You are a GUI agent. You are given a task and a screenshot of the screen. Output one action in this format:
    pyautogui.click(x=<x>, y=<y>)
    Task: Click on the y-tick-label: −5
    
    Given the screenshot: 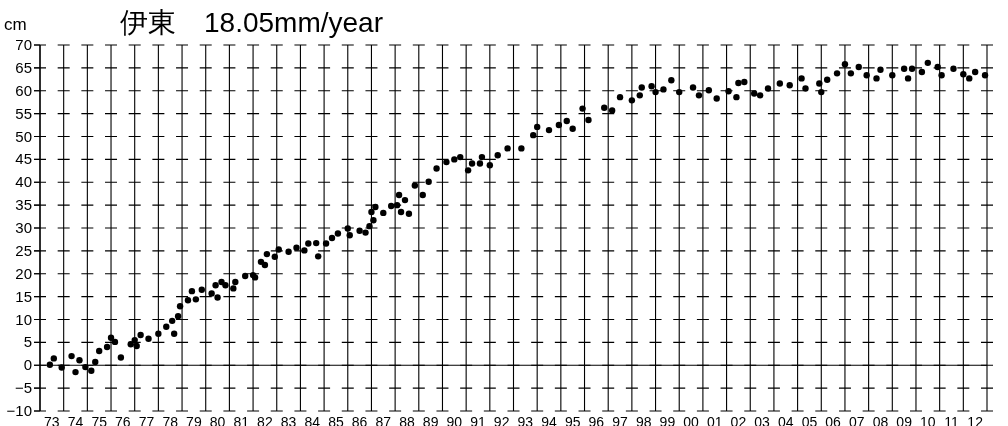 What is the action you would take?
    pyautogui.click(x=23, y=388)
    